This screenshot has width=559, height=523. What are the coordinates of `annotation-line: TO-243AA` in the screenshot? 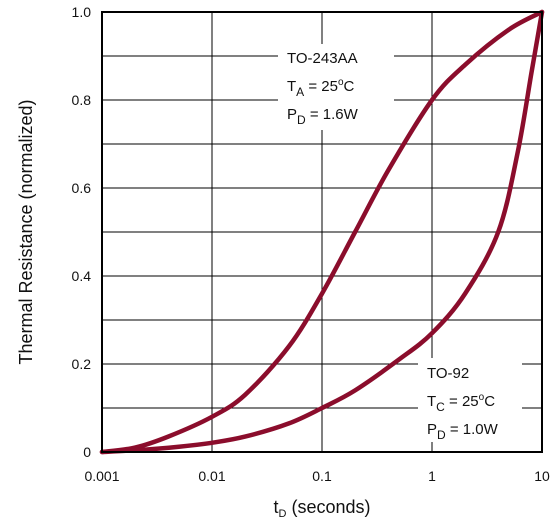 It's located at (322, 58).